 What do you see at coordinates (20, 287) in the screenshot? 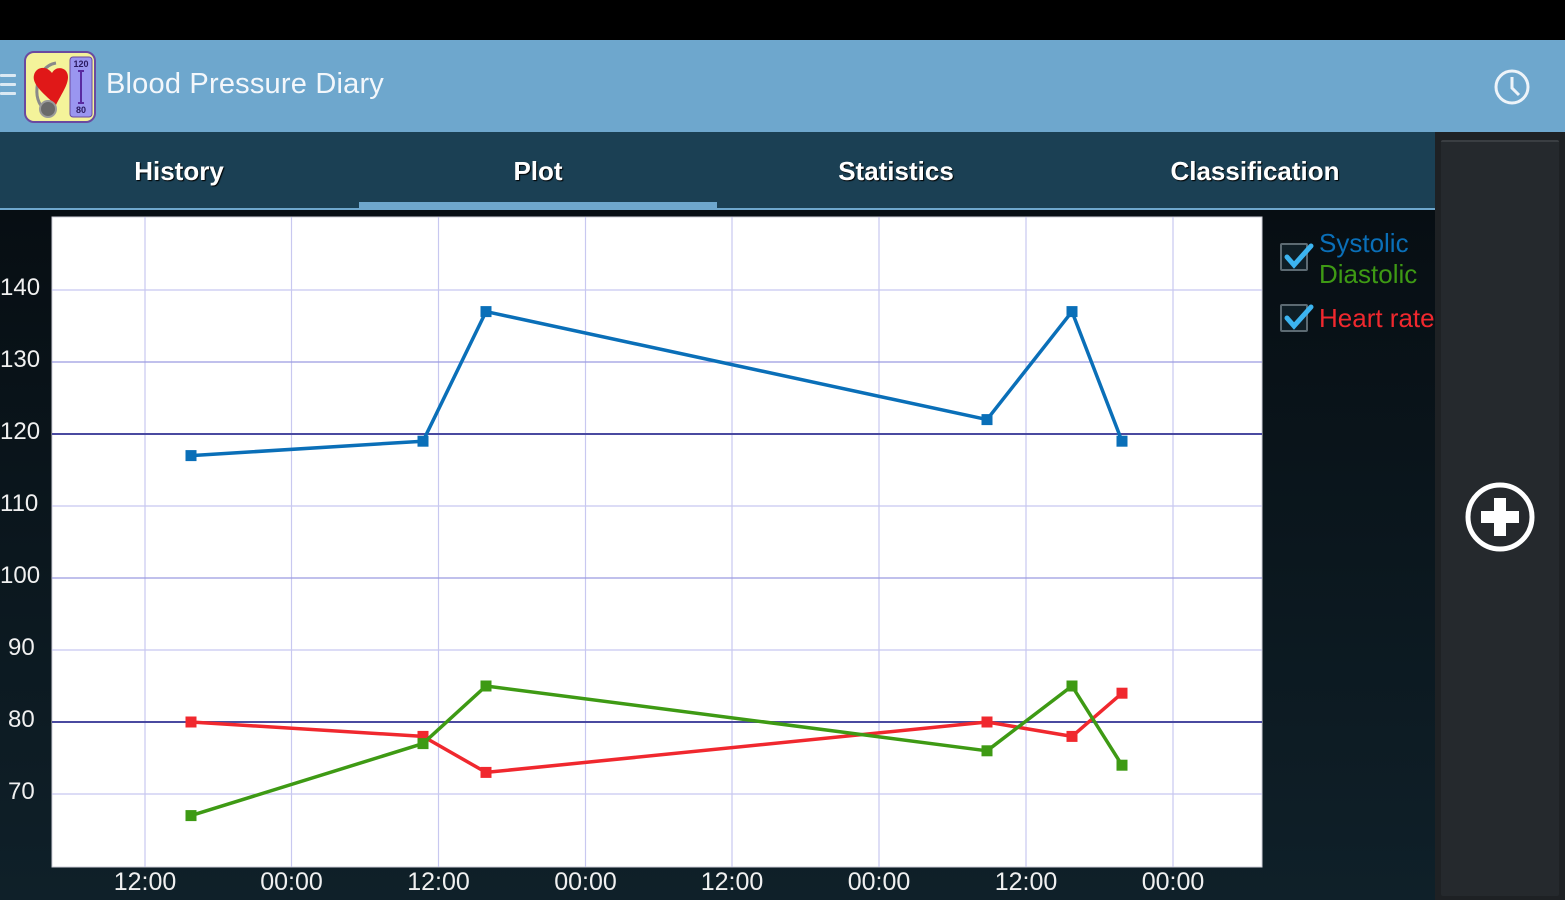
I see `y-tick-label: 140` at bounding box center [20, 287].